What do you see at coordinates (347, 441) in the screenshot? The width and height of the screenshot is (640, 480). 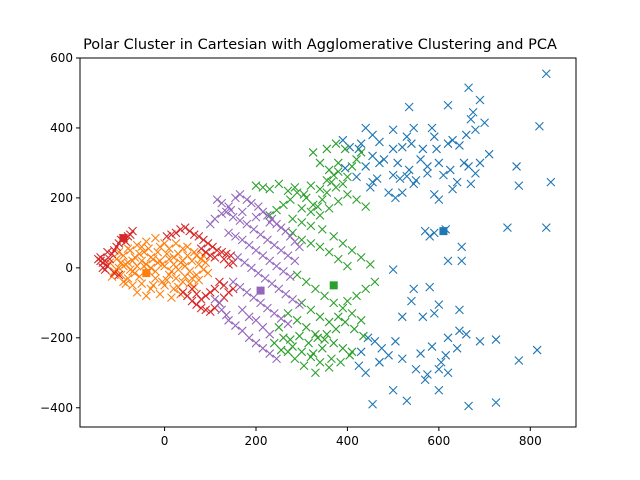 I see `x-tick-label: 400` at bounding box center [347, 441].